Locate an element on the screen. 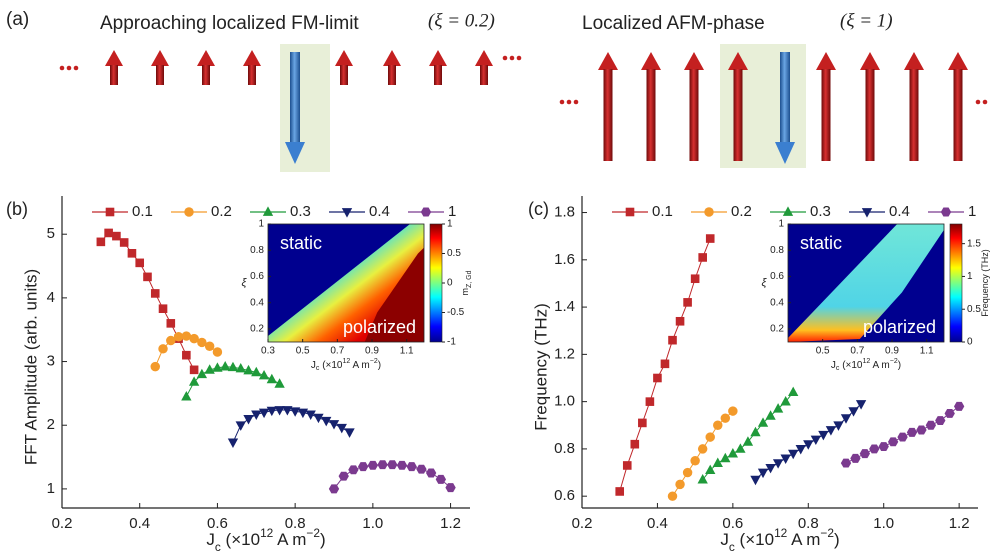  label-part: m is located at coordinates (465, 292).